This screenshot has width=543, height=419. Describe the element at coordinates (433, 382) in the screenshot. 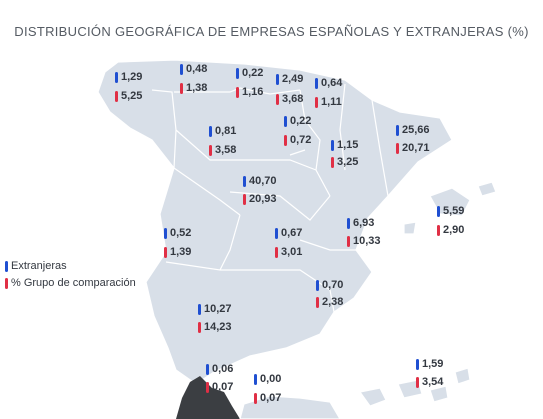

I see `value-text: 3,54` at that location.